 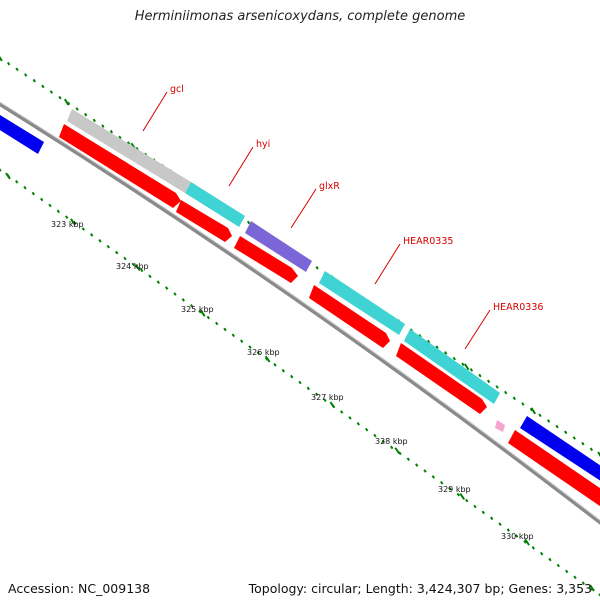 What do you see at coordinates (303, 208) in the screenshot?
I see `label-line-glxR` at bounding box center [303, 208].